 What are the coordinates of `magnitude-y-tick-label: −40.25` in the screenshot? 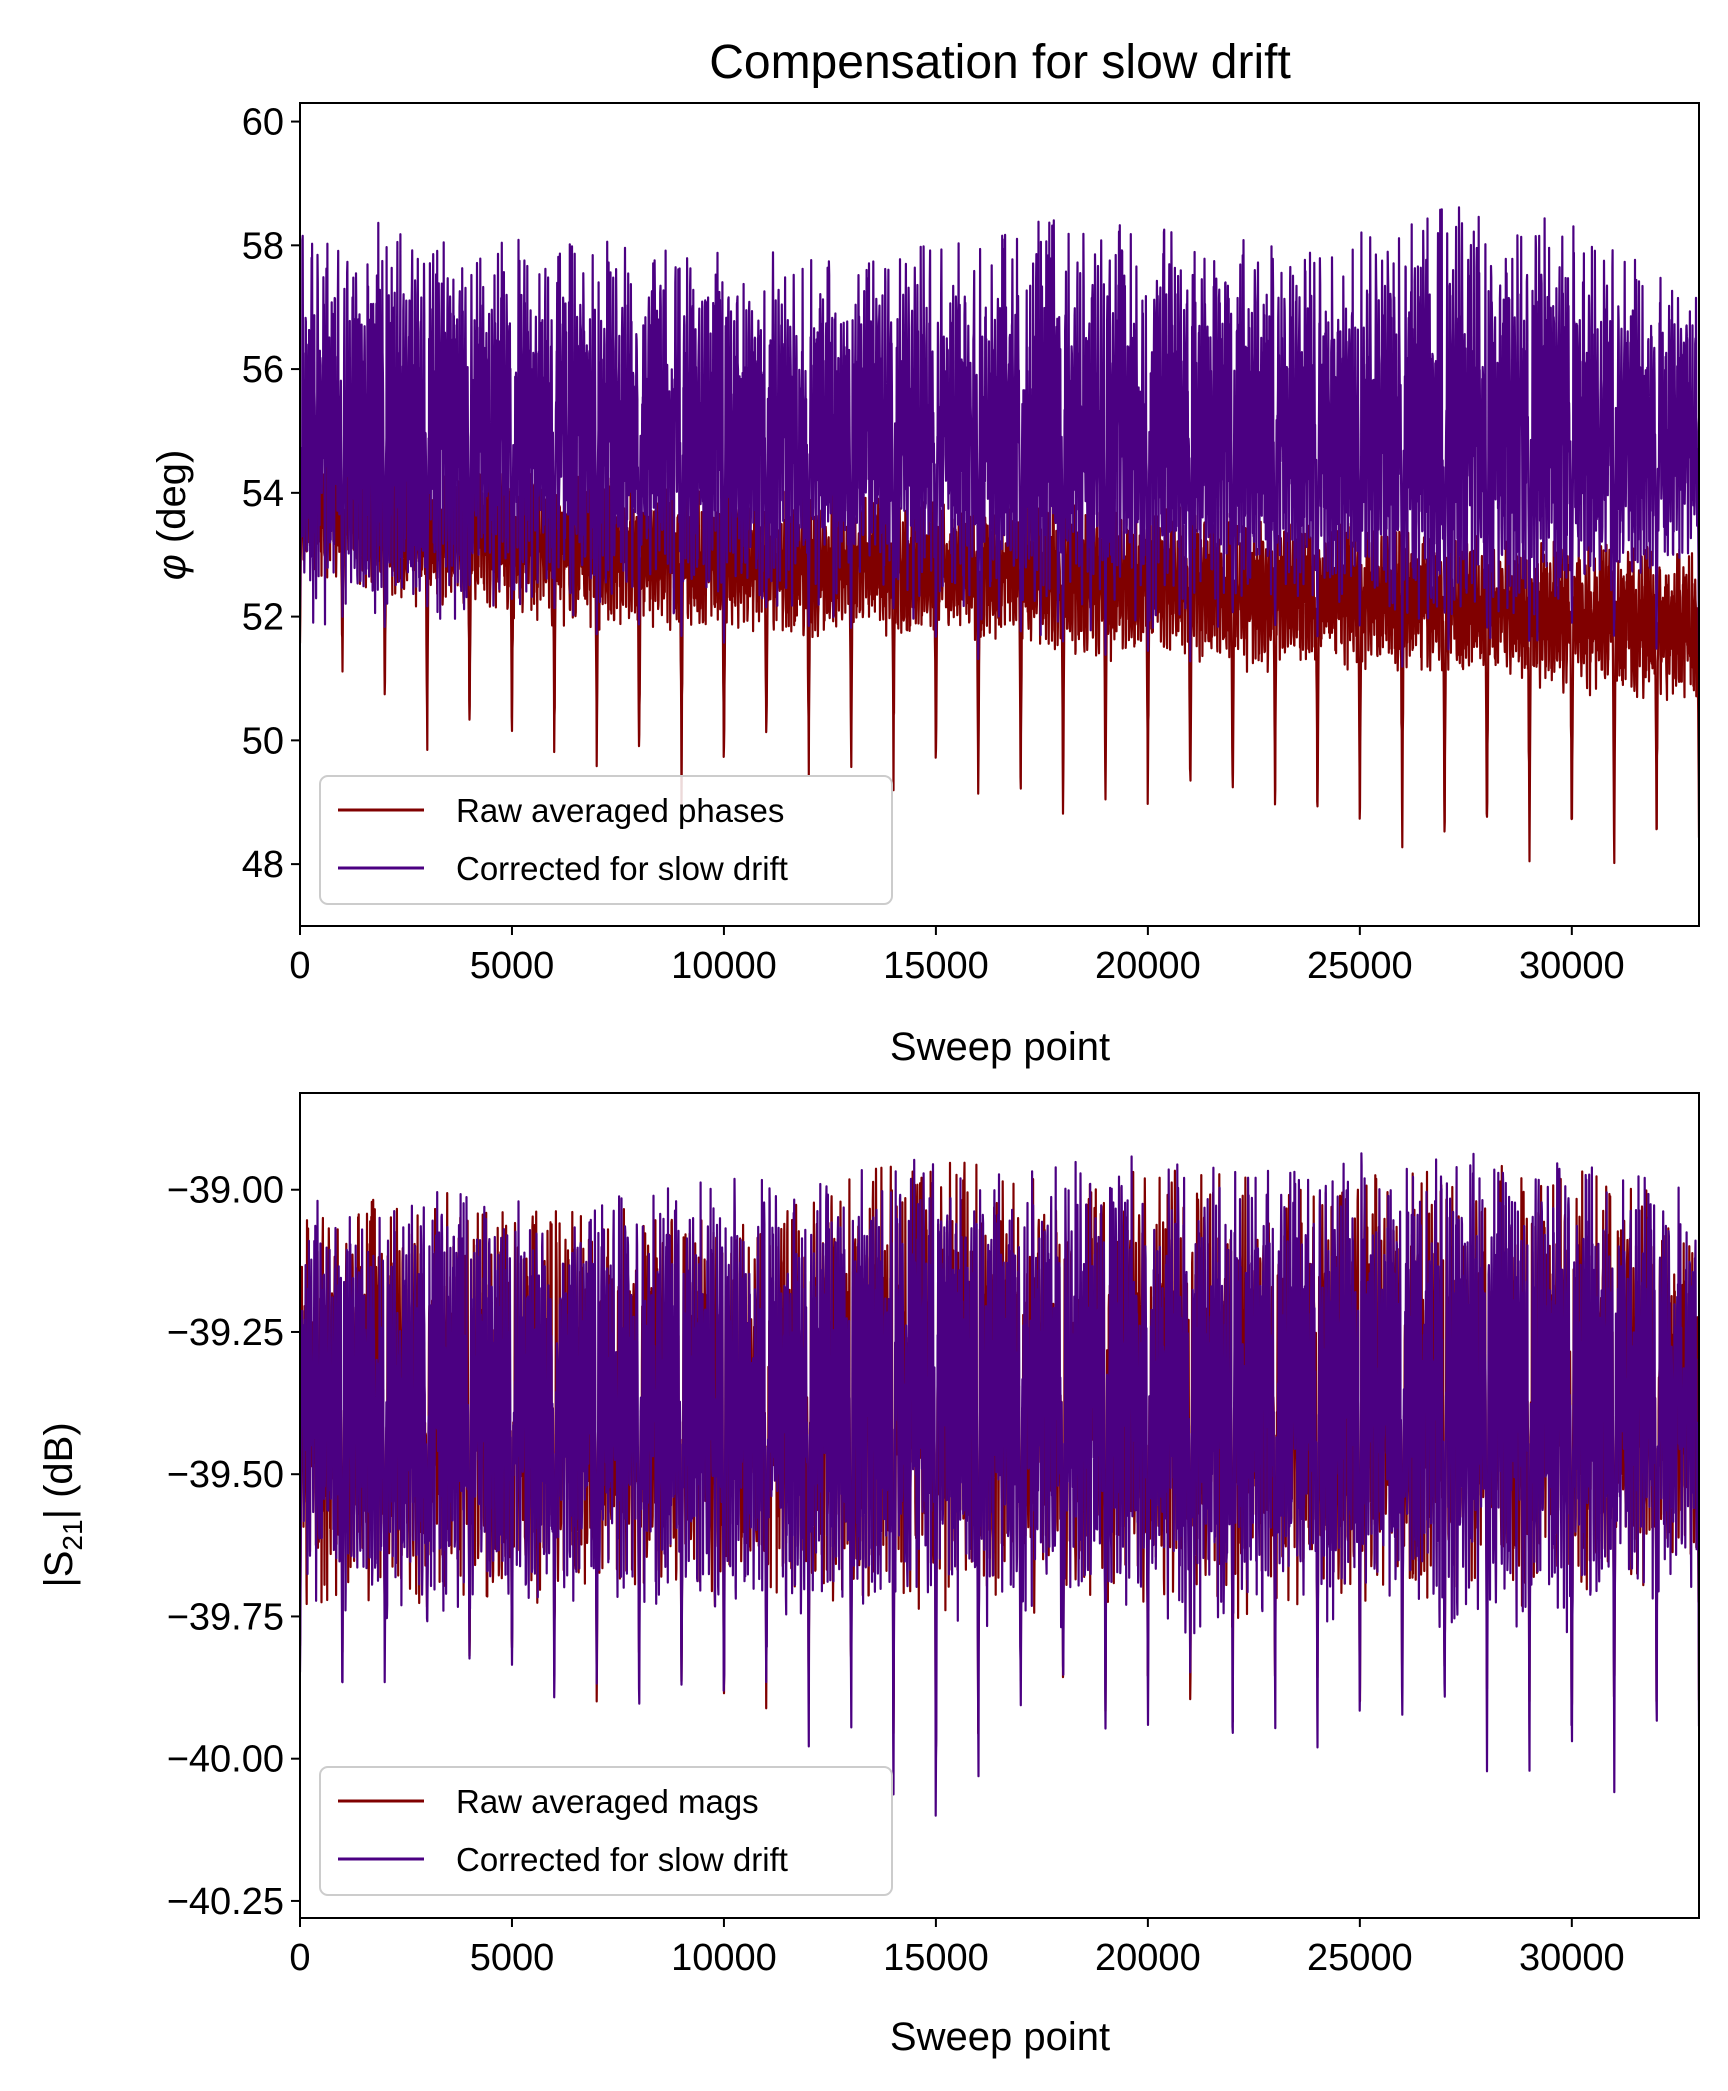 It's located at (225, 1902).